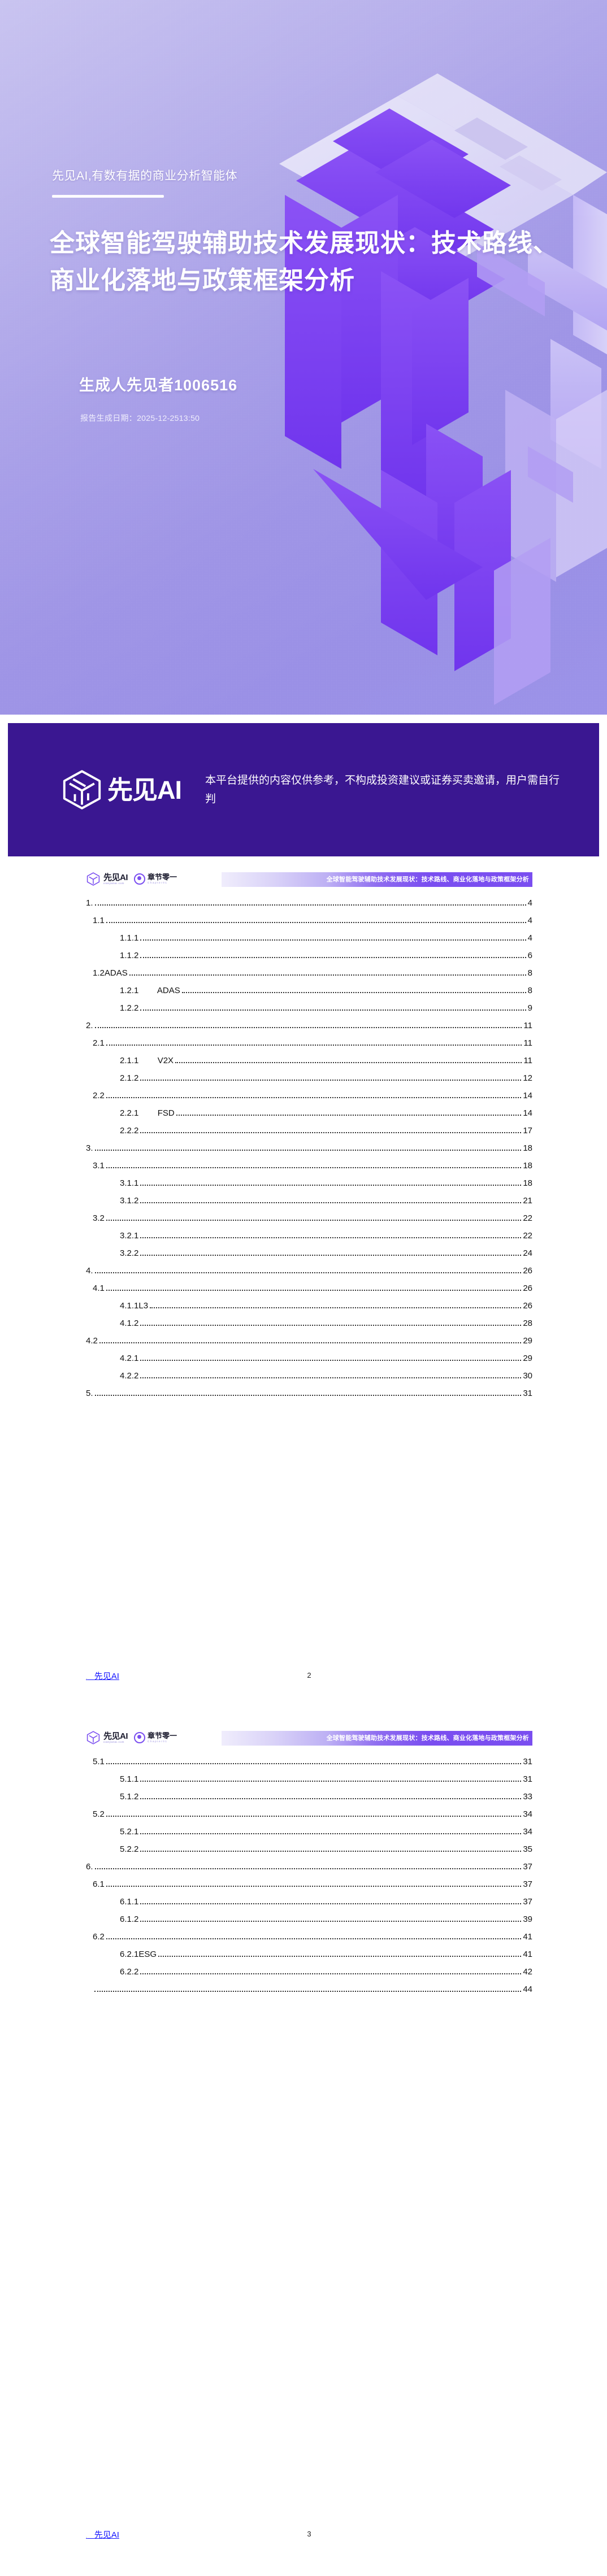  What do you see at coordinates (129, 1078) in the screenshot?
I see `toc-entry-number: 2.1.2` at bounding box center [129, 1078].